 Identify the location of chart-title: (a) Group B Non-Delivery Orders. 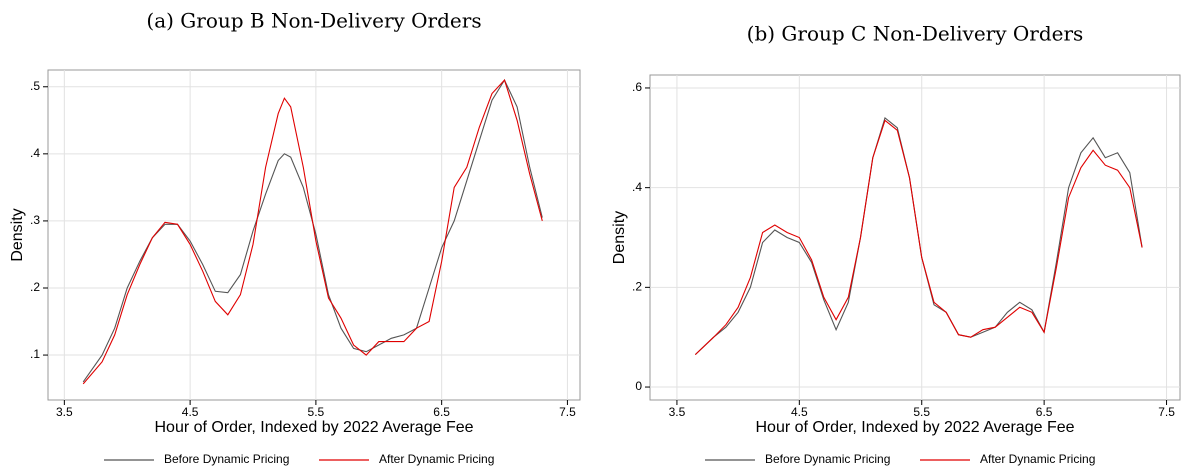
(313, 21).